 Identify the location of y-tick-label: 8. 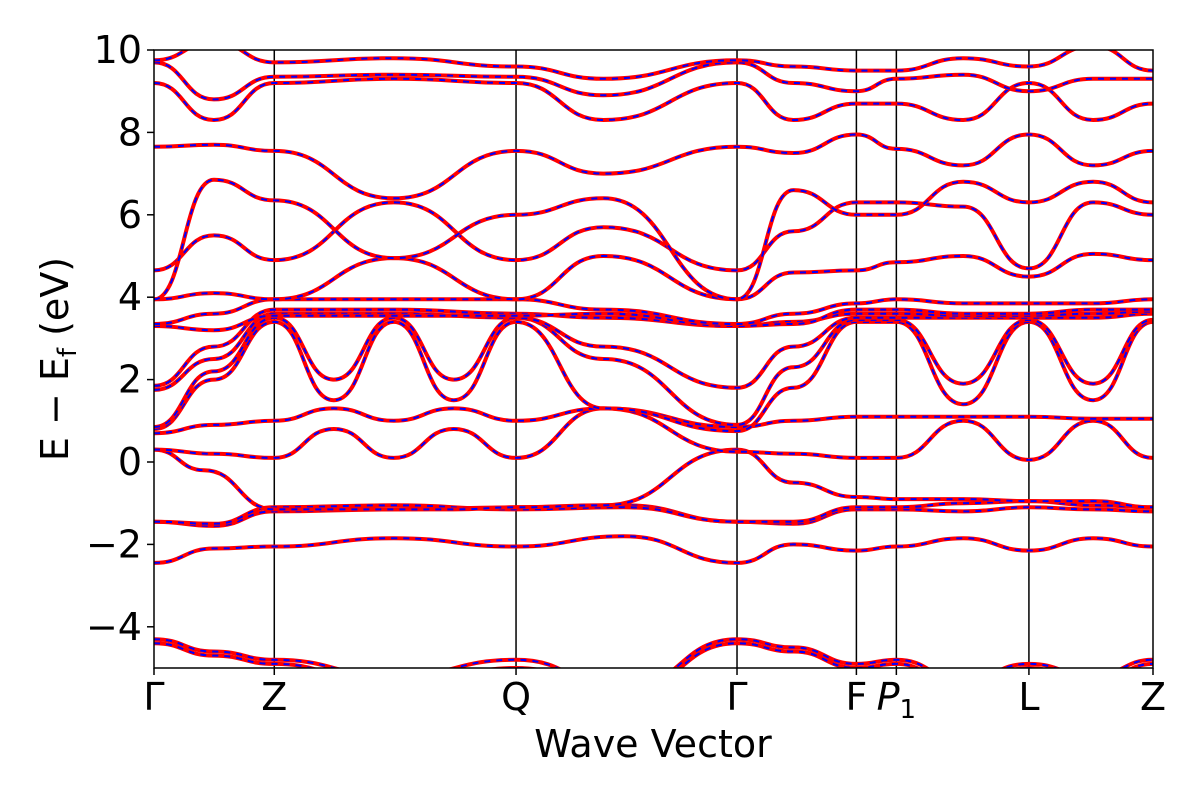
(130, 132).